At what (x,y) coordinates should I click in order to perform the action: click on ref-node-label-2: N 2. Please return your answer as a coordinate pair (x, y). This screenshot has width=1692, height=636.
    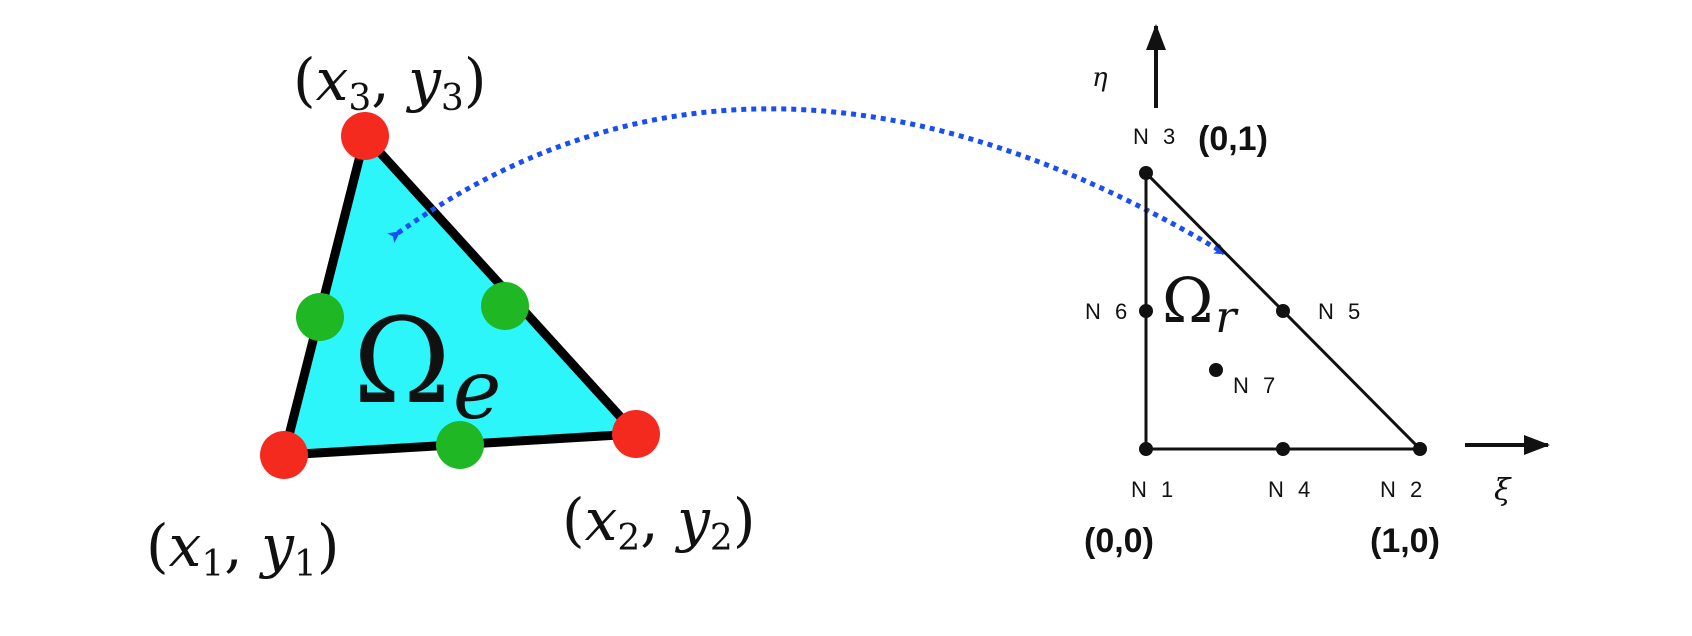
    Looking at the image, I should click on (1403, 489).